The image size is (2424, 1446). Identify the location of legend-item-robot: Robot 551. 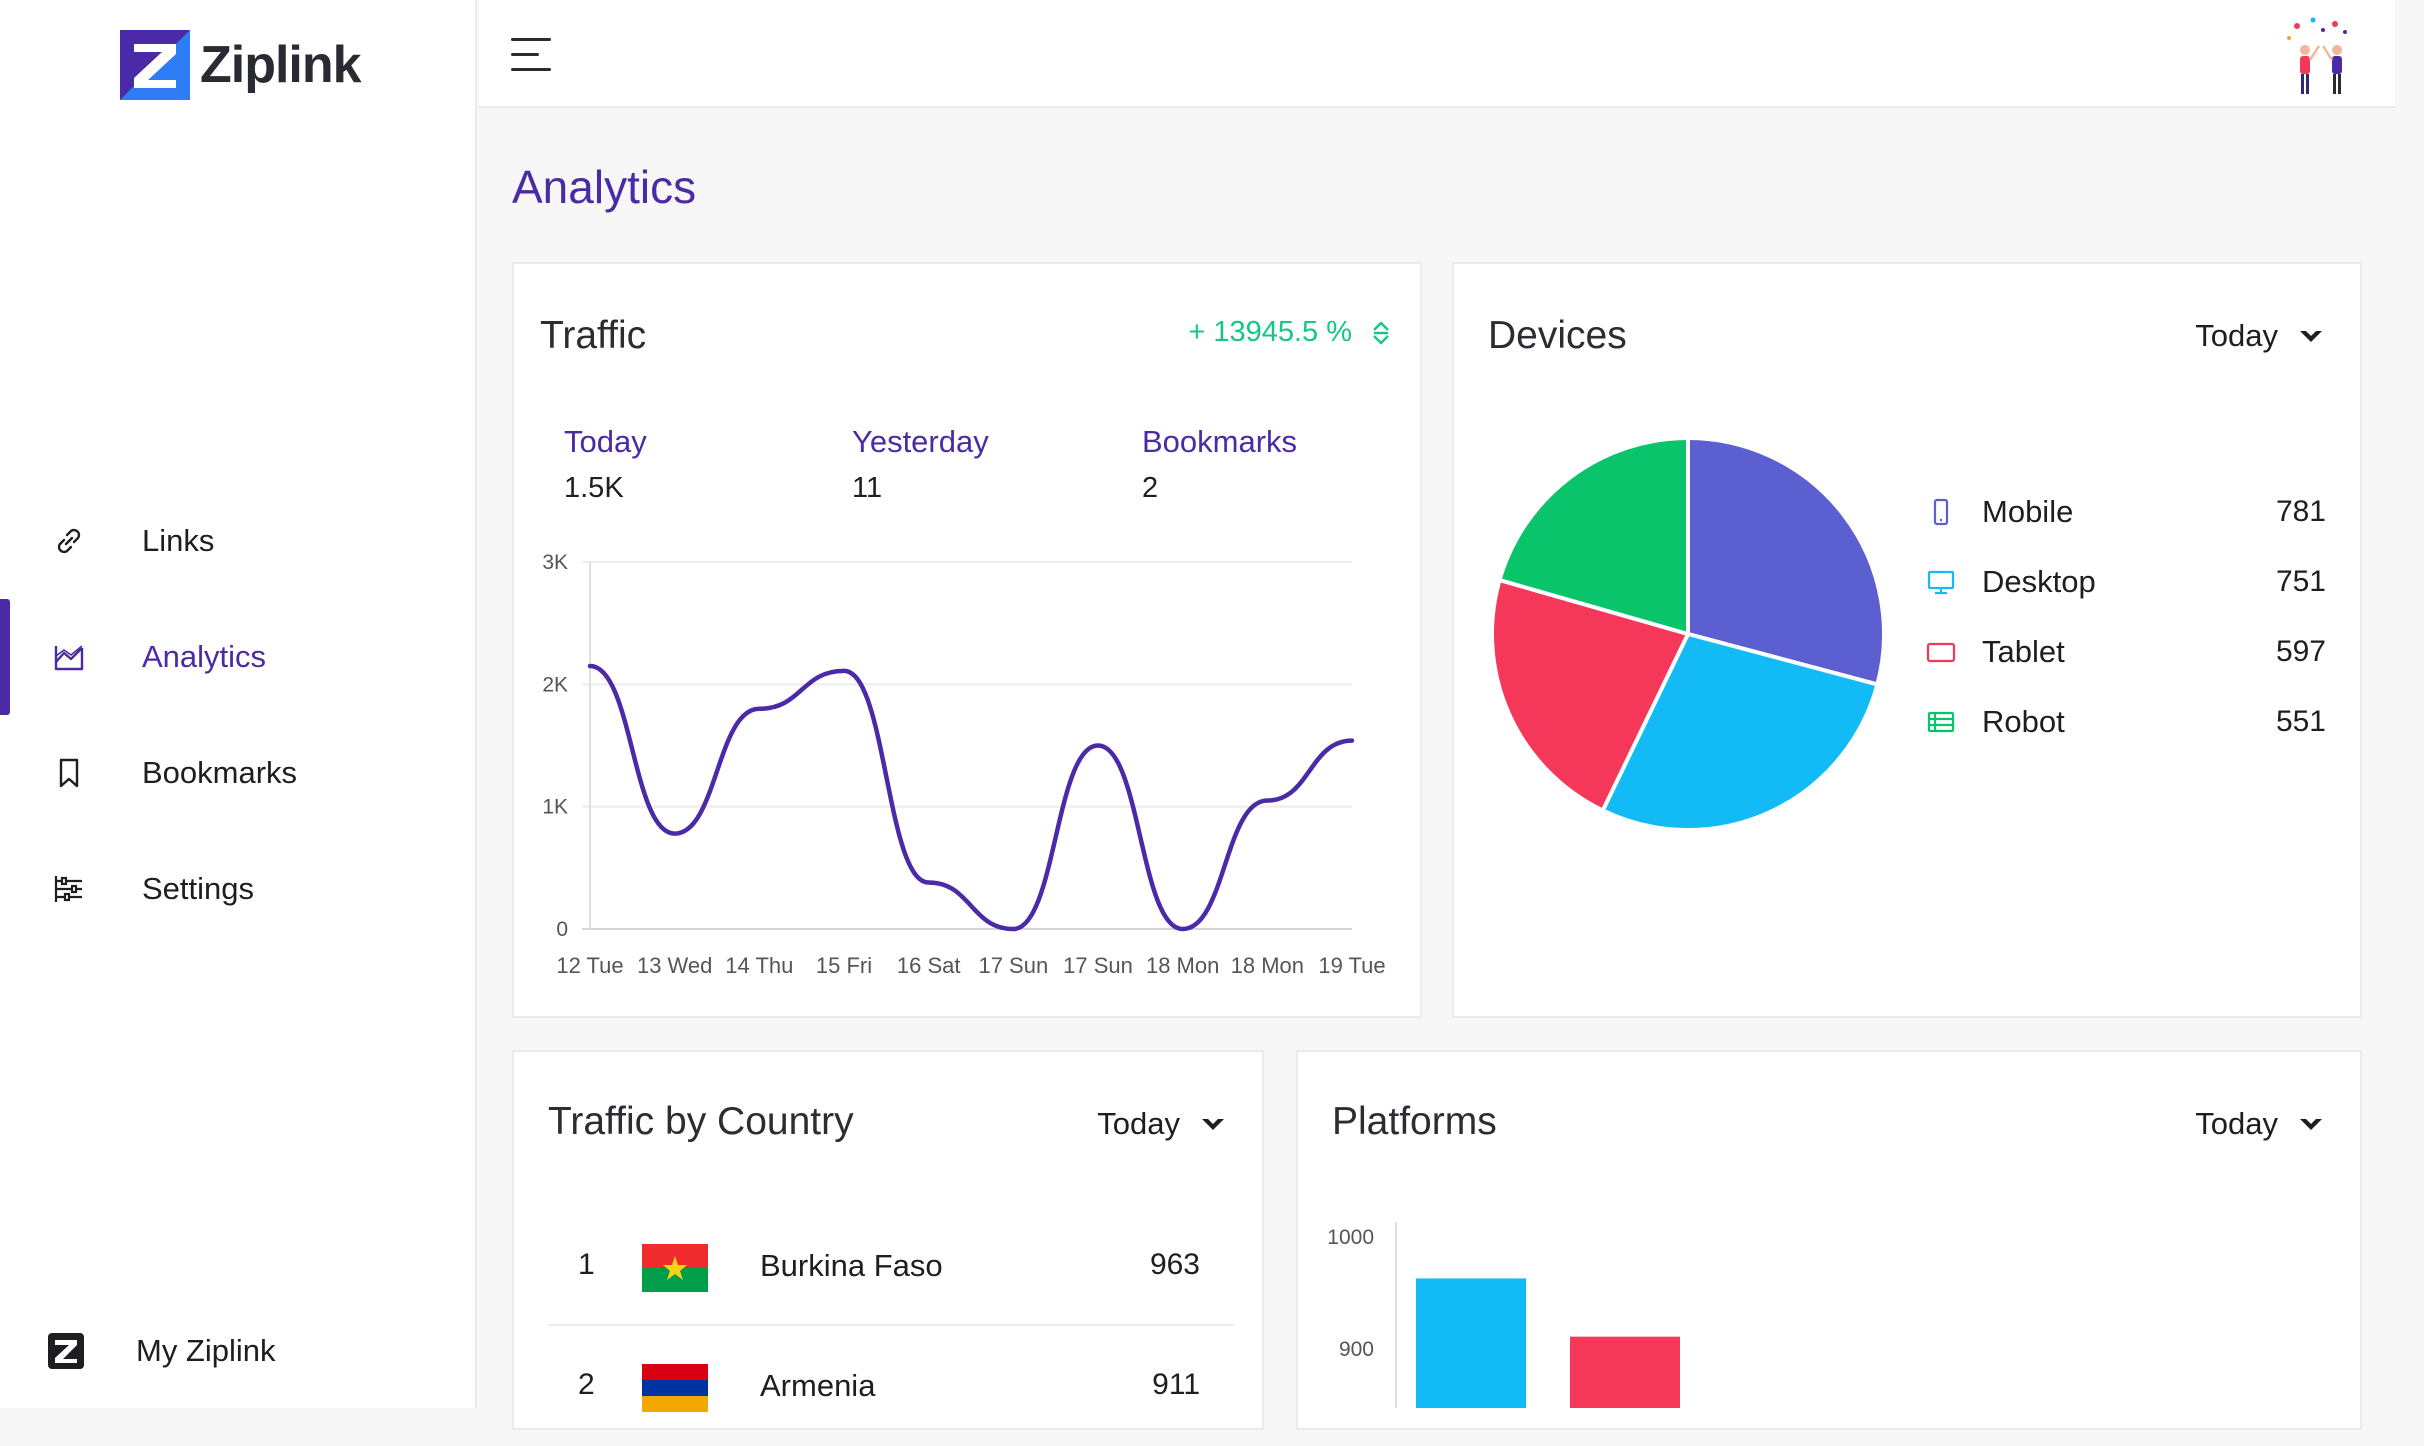
(2126, 722).